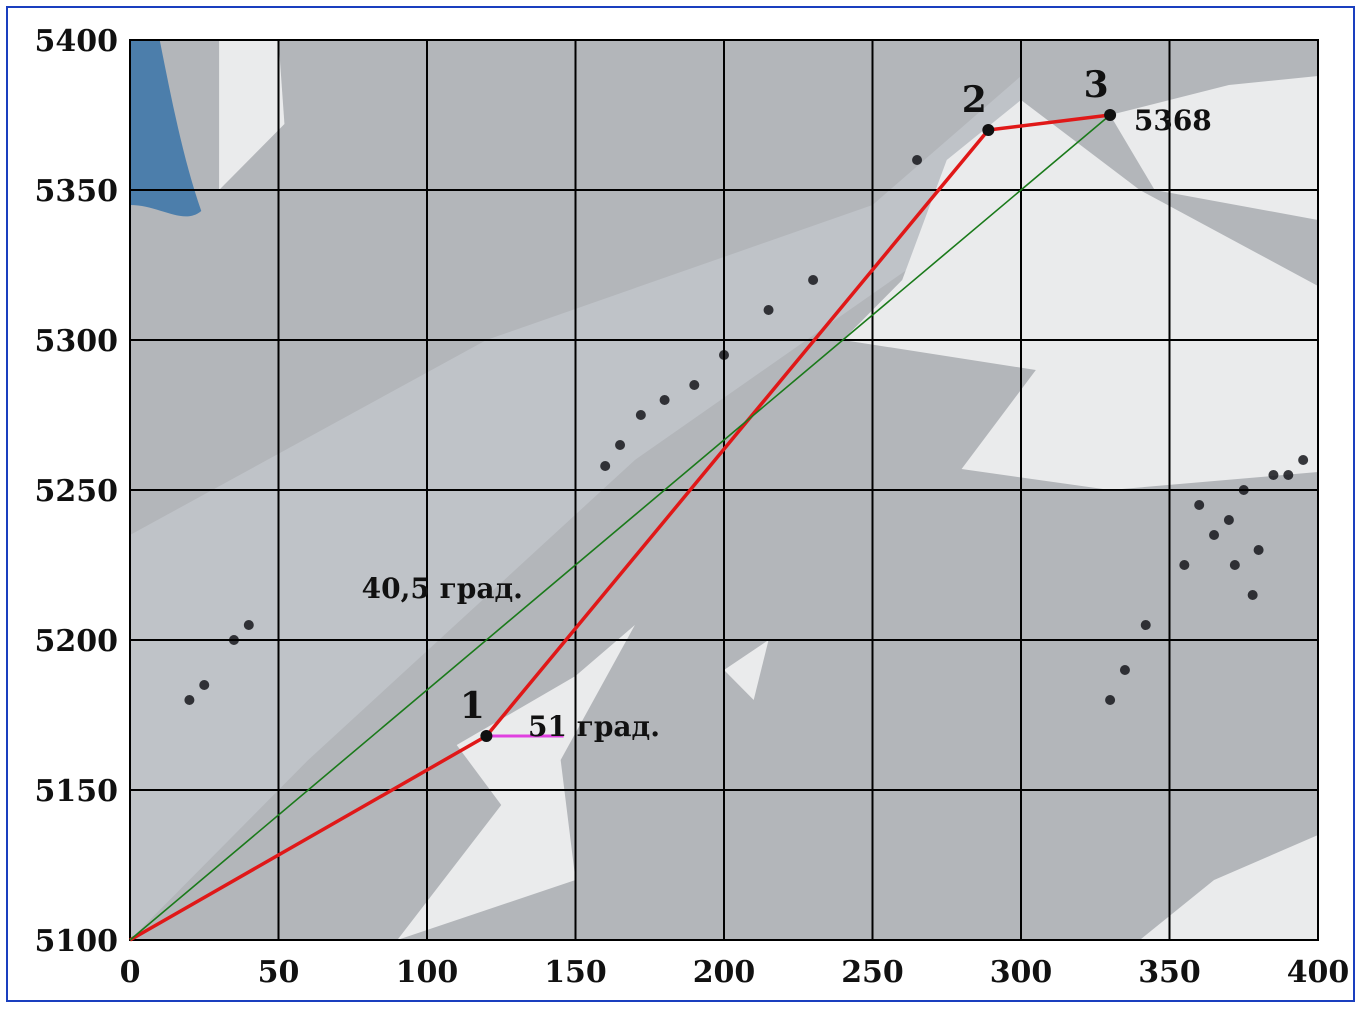  What do you see at coordinates (77, 191) in the screenshot?
I see `y-tick-label: 5350` at bounding box center [77, 191].